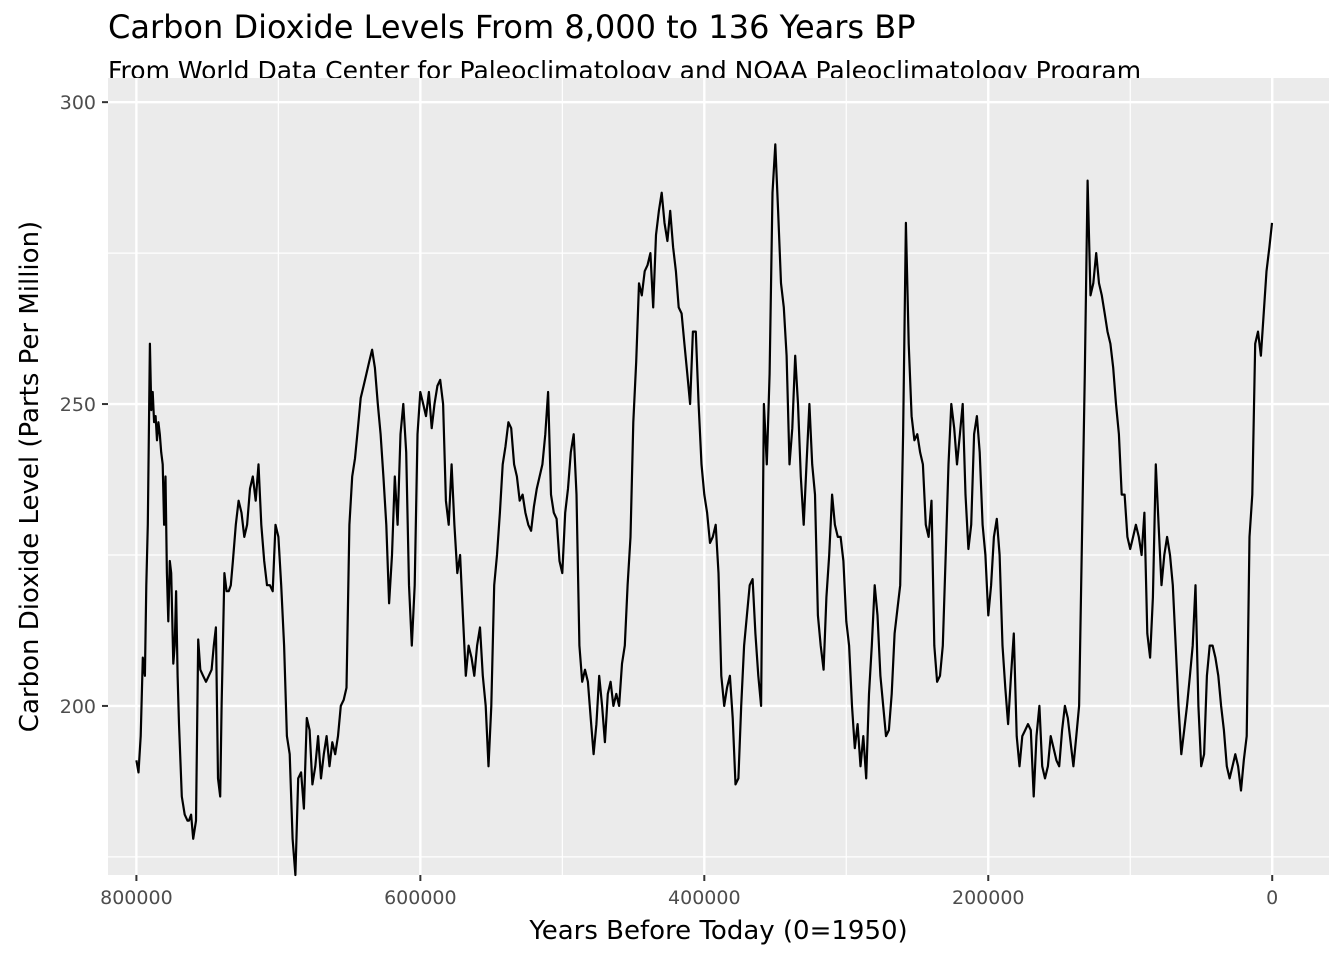 Image resolution: width=1344 pixels, height=960 pixels. I want to click on x-tick-label: 400000, so click(704, 898).